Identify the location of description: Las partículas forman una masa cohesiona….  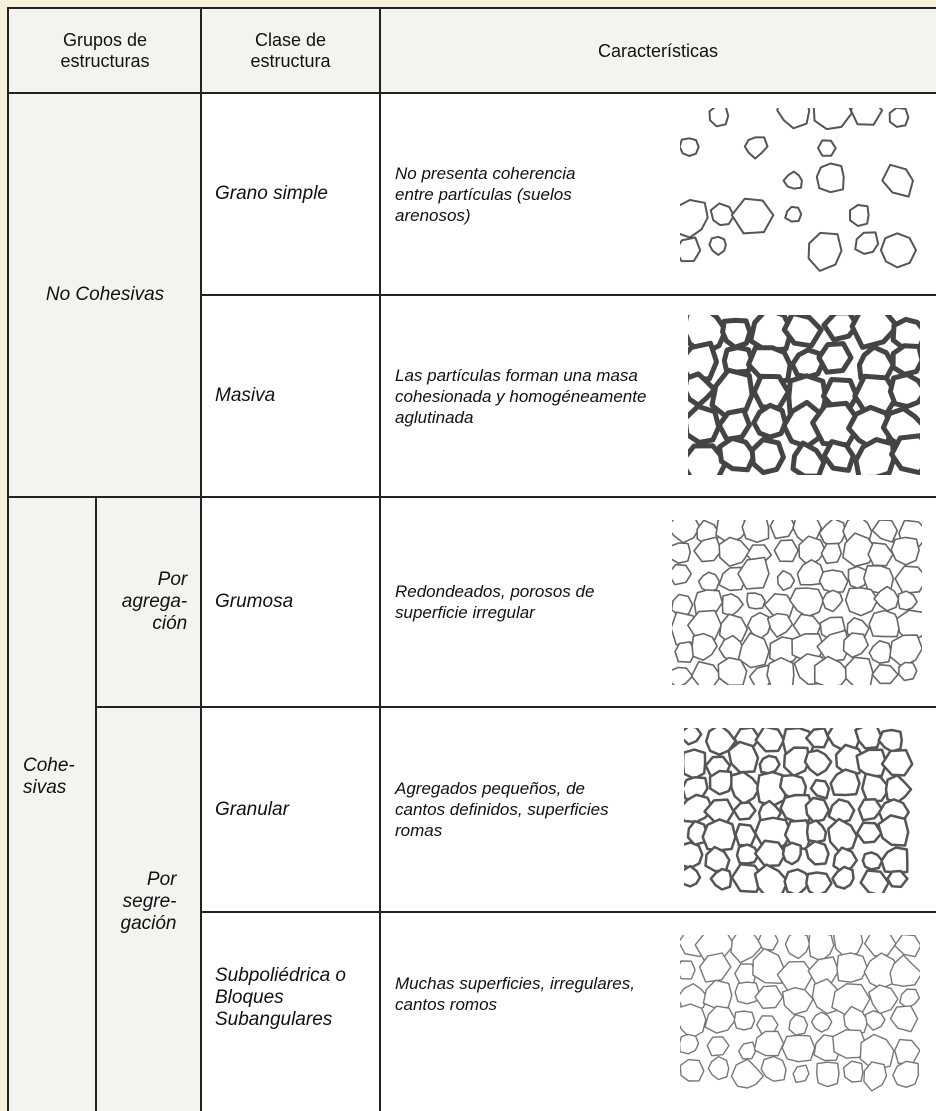
(521, 396).